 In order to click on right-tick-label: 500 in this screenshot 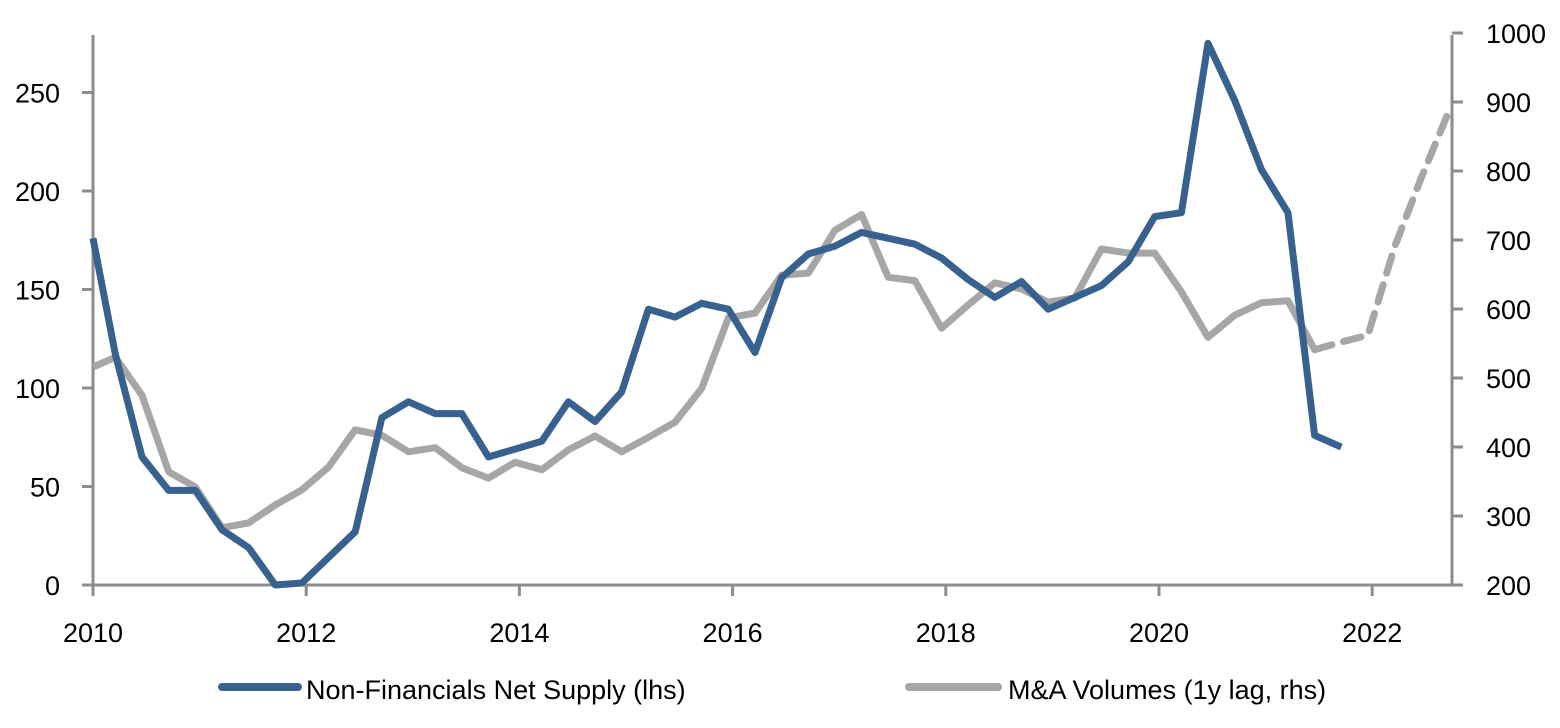, I will do `click(1508, 379)`.